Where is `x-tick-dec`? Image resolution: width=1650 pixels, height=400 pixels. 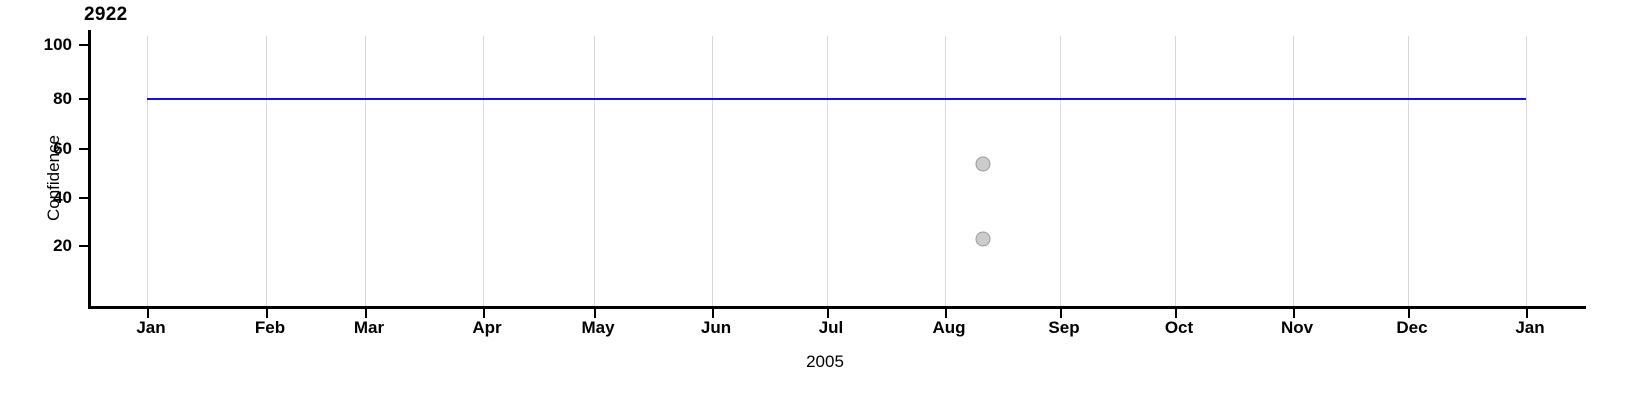
x-tick-dec is located at coordinates (1409, 313).